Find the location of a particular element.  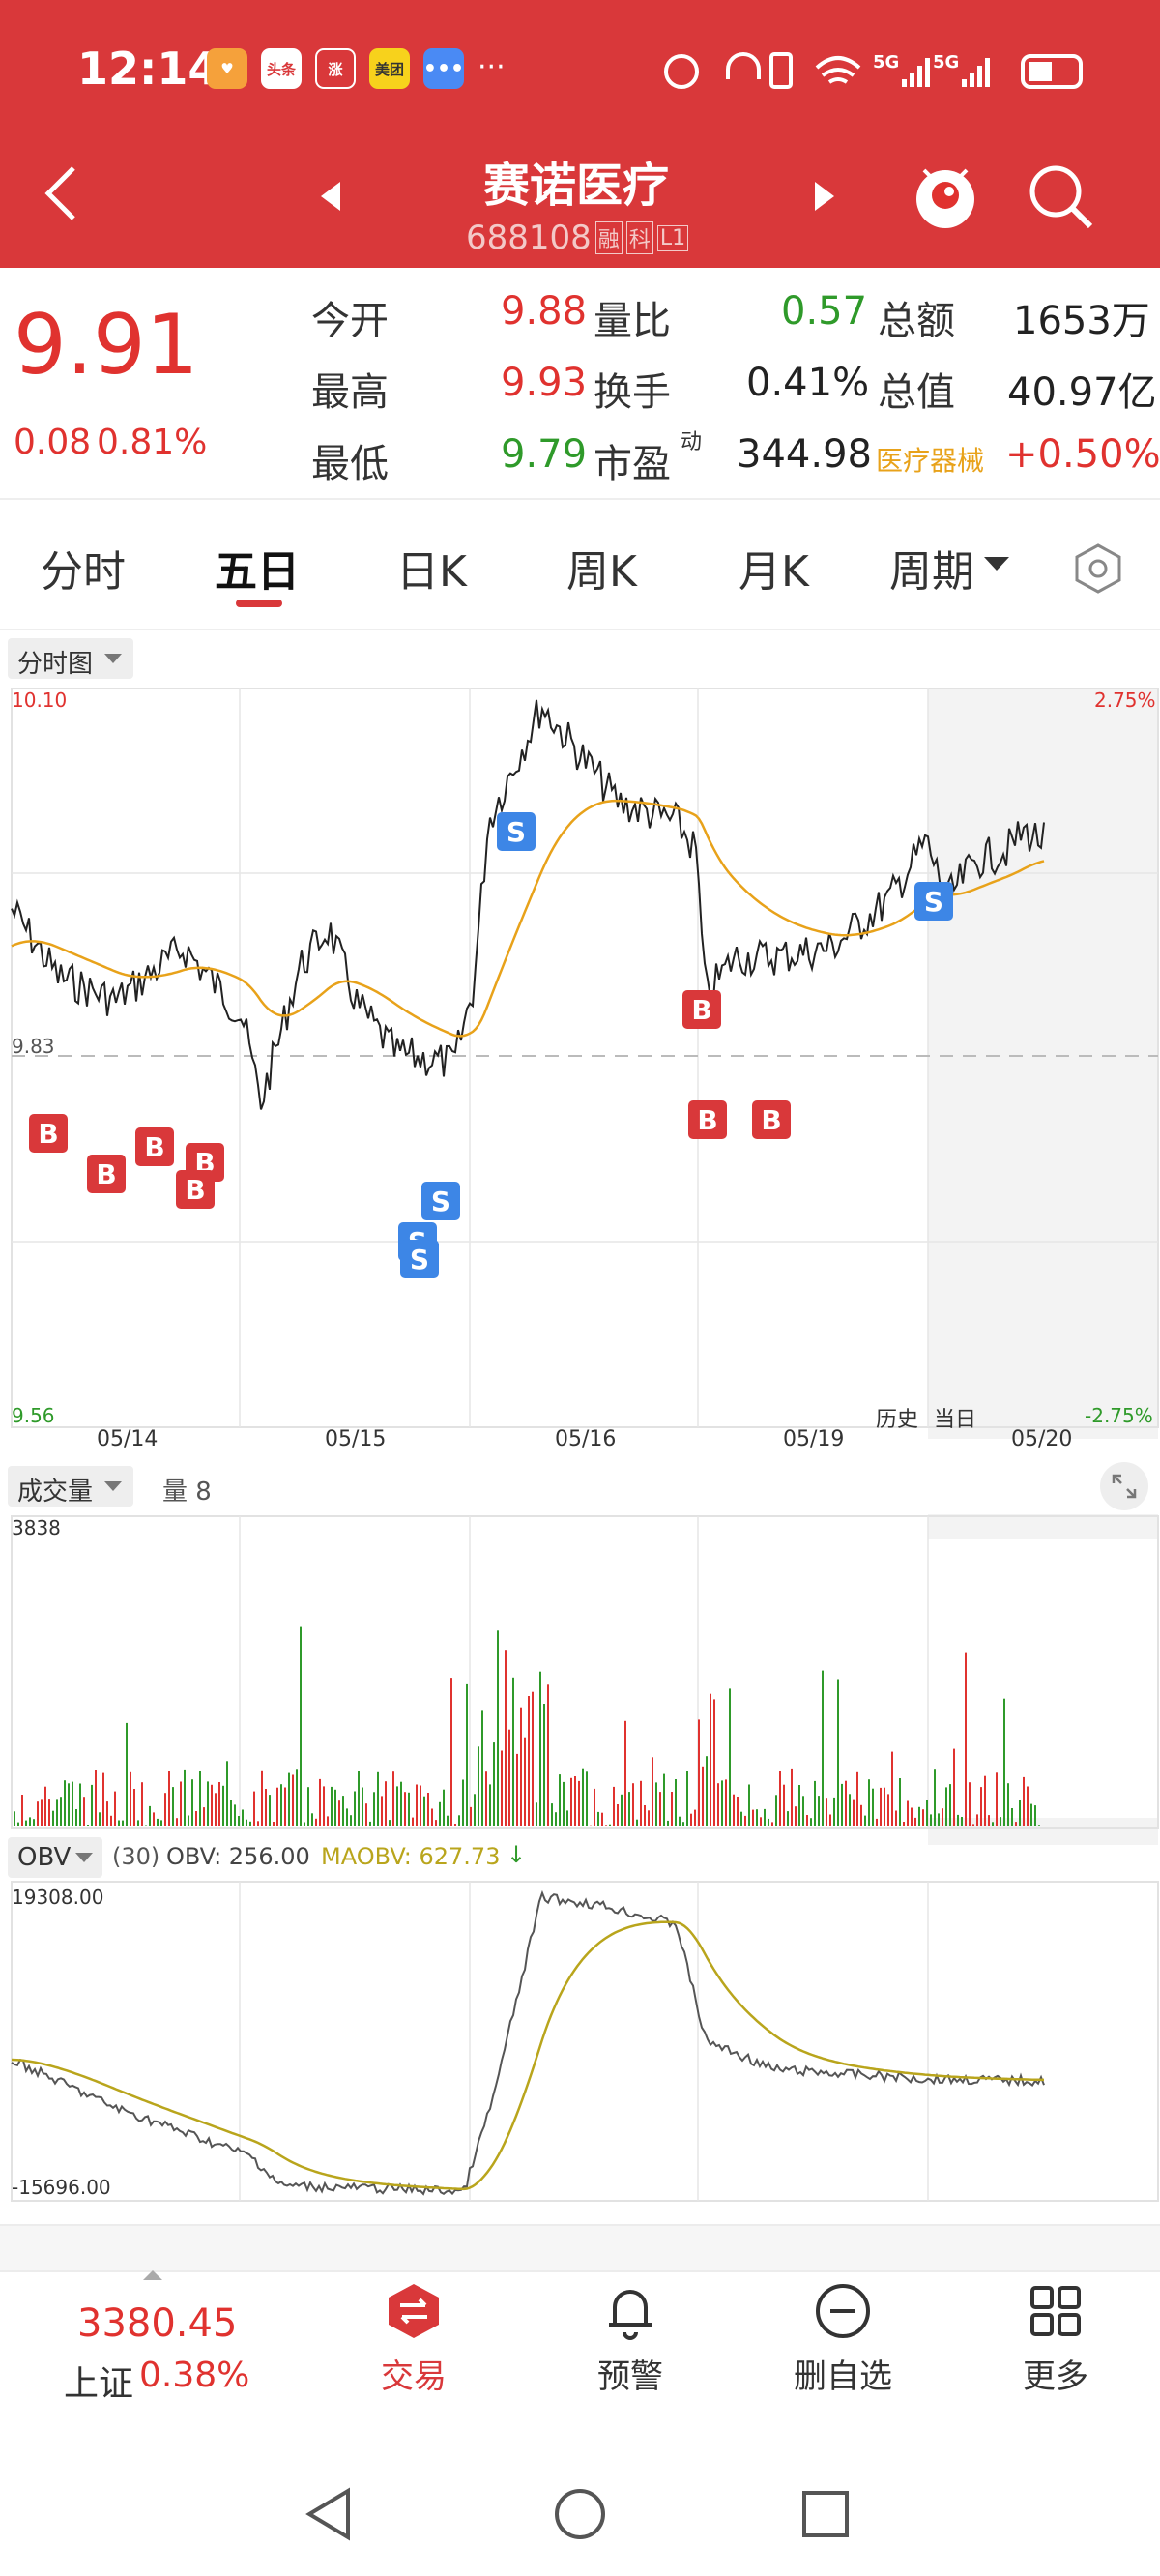

tab-monthly-k: 月K is located at coordinates (774, 572).